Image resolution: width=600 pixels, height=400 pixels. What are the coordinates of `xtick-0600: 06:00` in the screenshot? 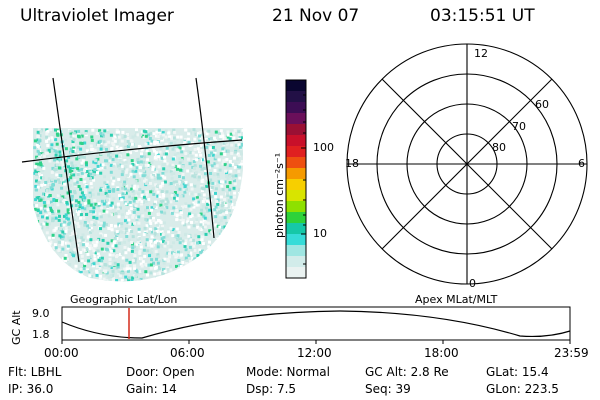 It's located at (187, 353).